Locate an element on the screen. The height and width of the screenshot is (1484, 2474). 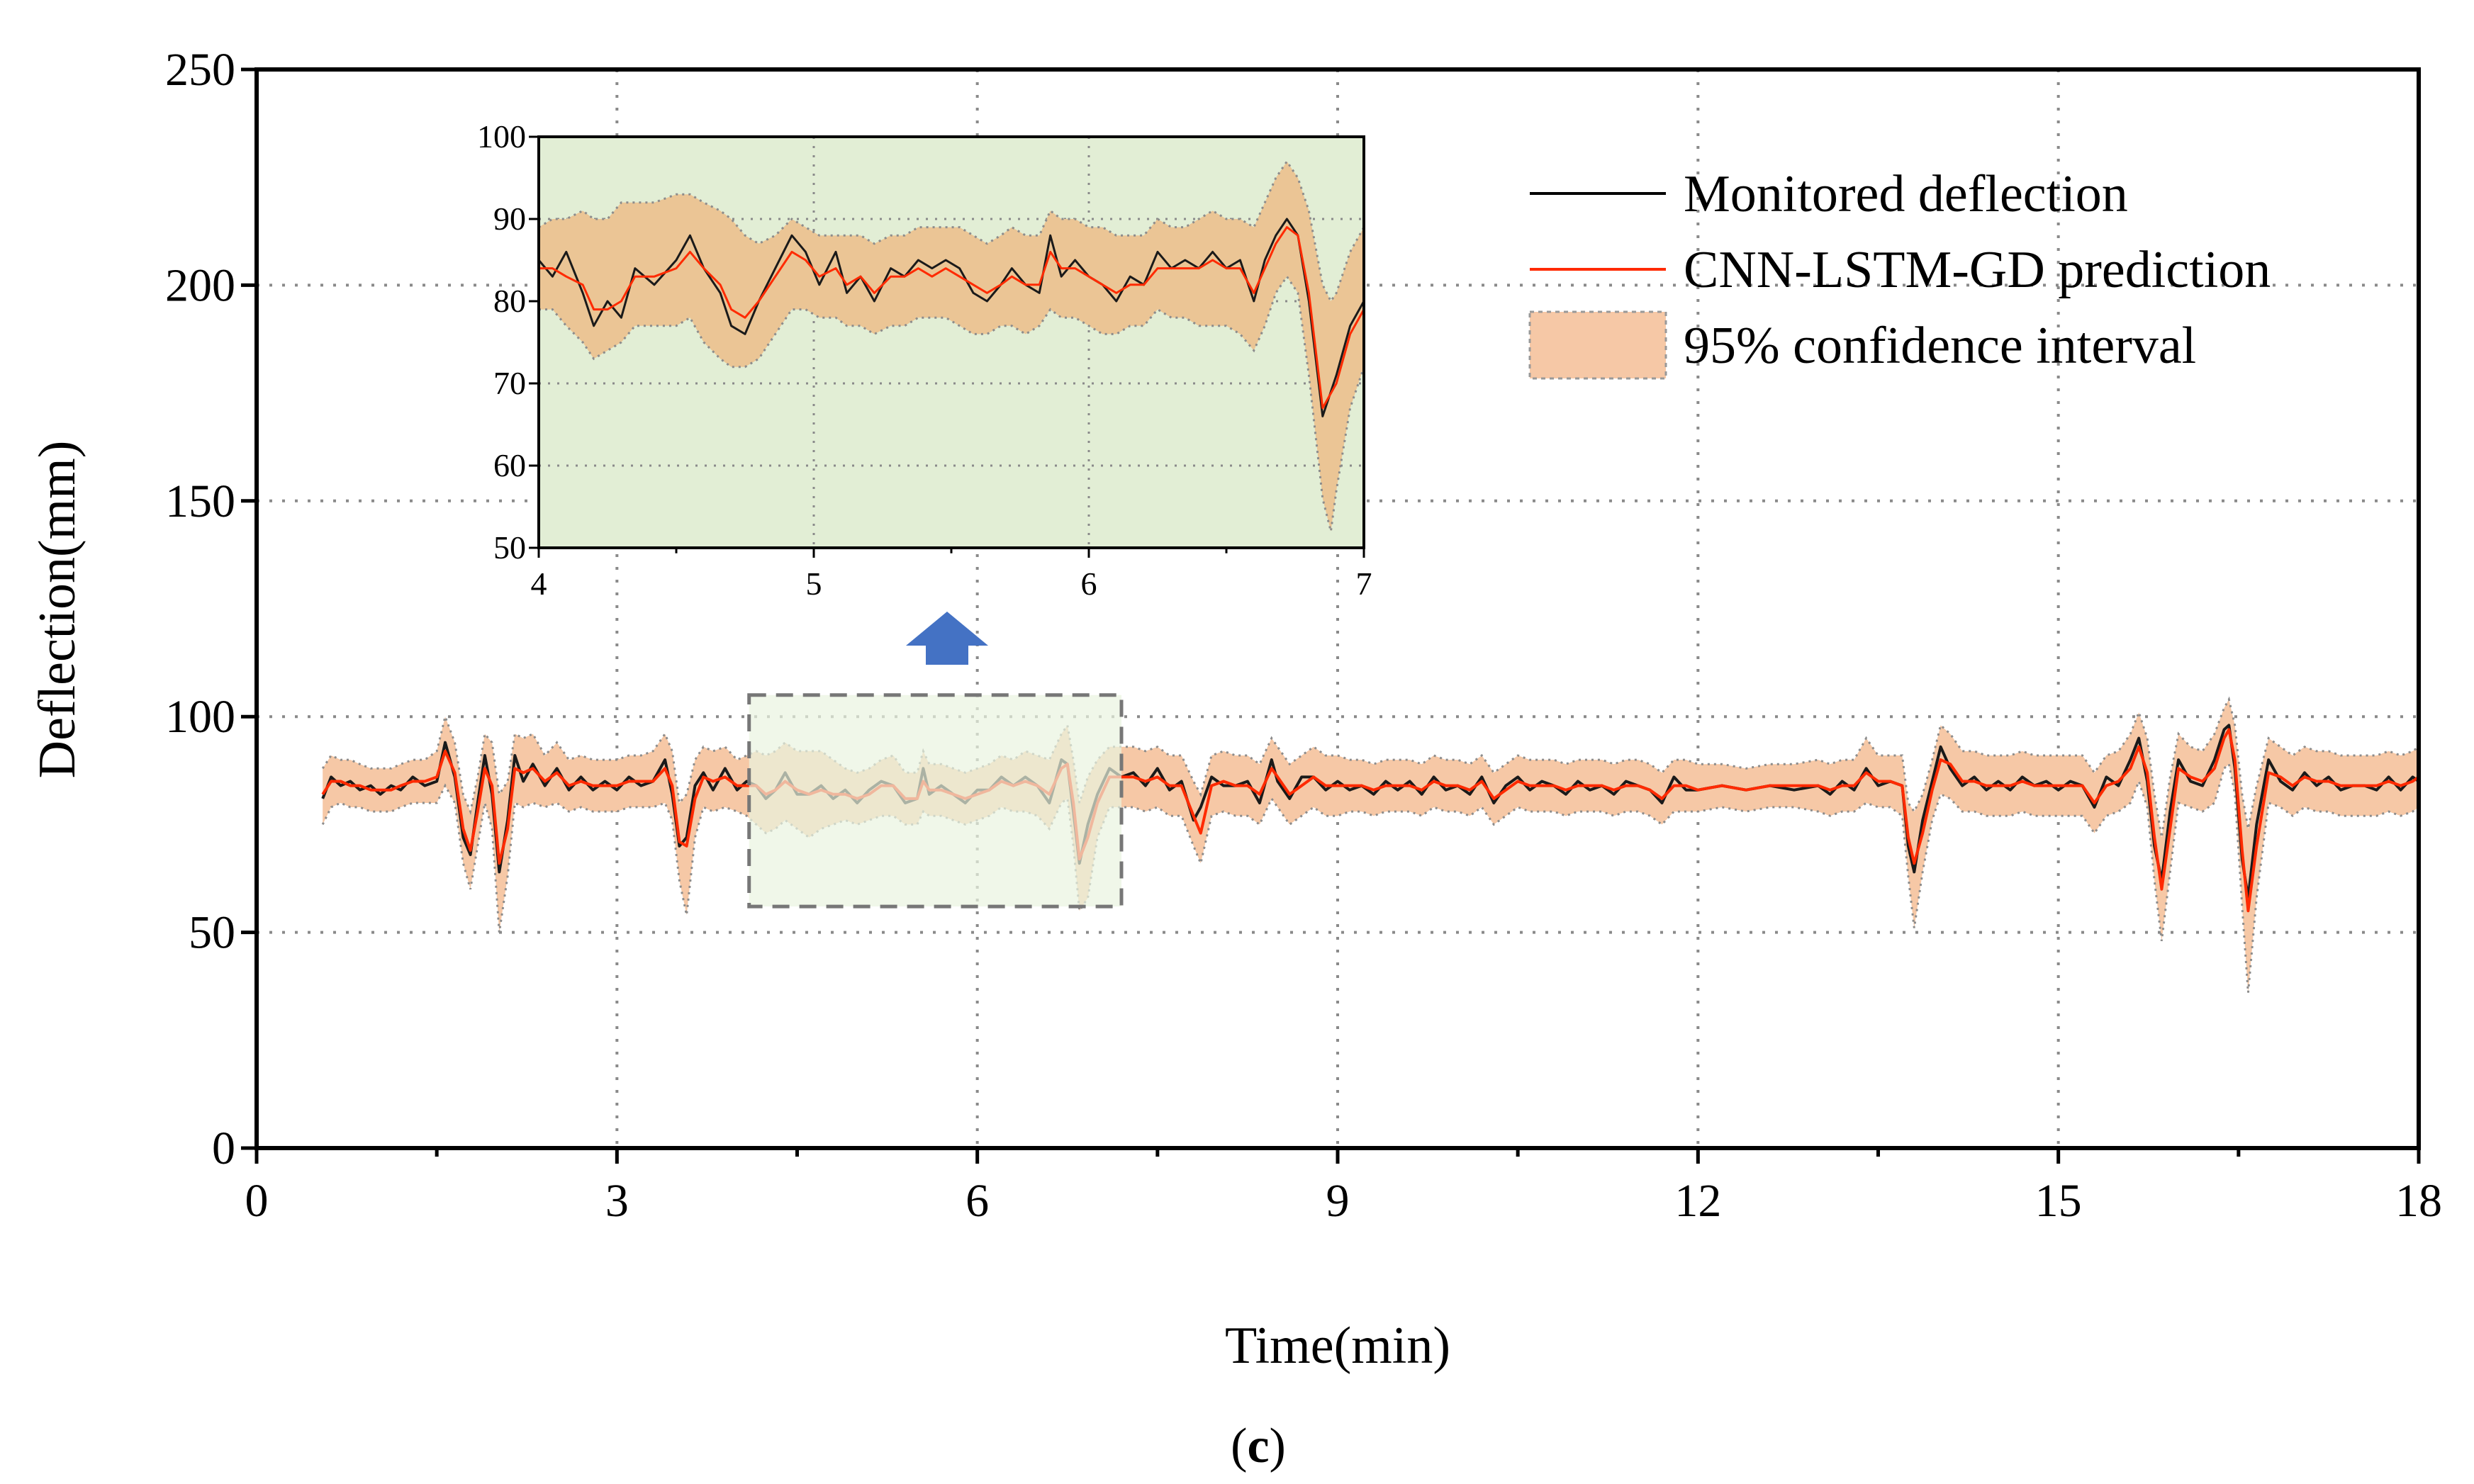
inset-x-tick-label-4: 4 is located at coordinates (539, 584).